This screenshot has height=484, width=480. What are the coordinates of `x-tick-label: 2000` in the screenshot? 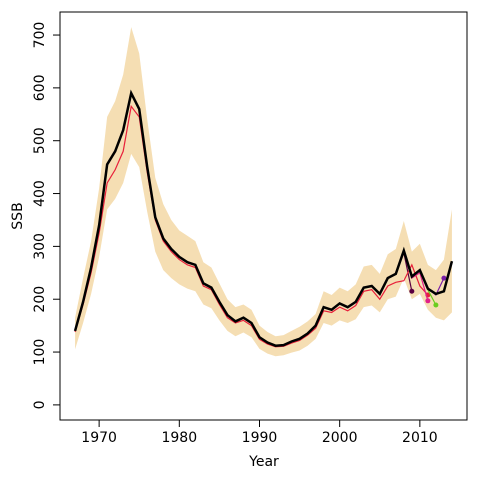 It's located at (340, 438).